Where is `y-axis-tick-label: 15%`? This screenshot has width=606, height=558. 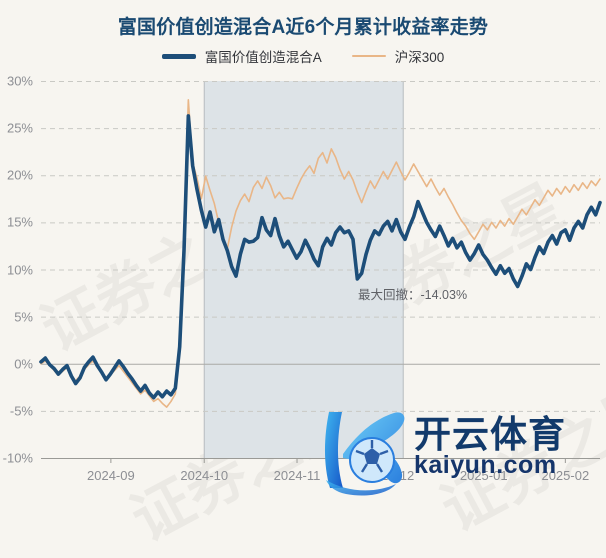
y-axis-tick-label: 15% is located at coordinates (19, 222).